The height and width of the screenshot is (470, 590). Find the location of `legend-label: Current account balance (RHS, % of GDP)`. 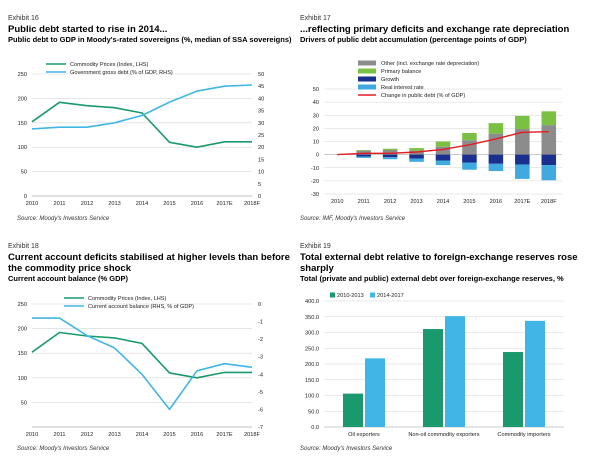

legend-label: Current account balance (RHS, % of GDP) is located at coordinates (141, 307).